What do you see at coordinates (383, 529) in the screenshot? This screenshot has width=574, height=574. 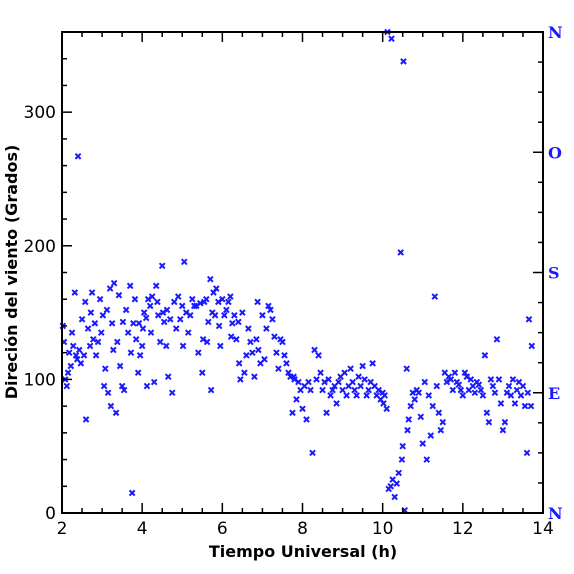 I see `x-tick-label: 10` at bounding box center [383, 529].